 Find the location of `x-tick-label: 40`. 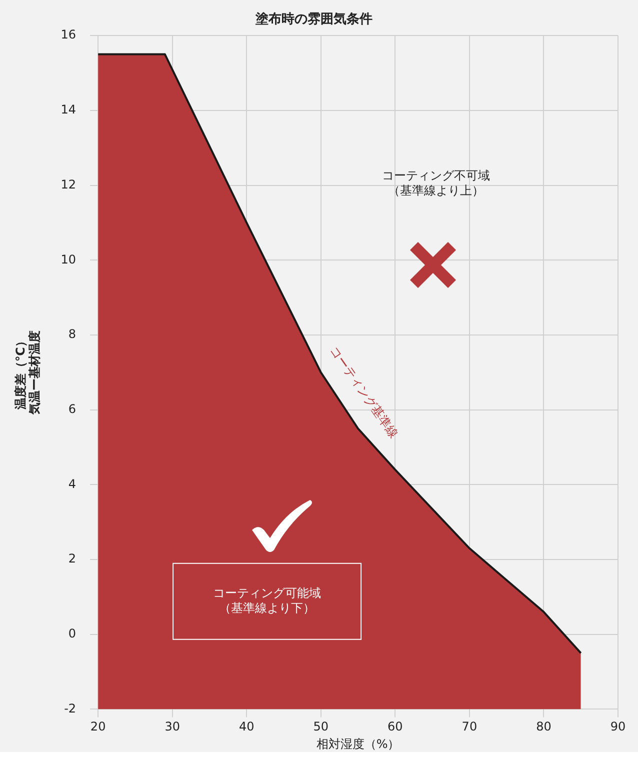

x-tick-label: 40 is located at coordinates (246, 727).